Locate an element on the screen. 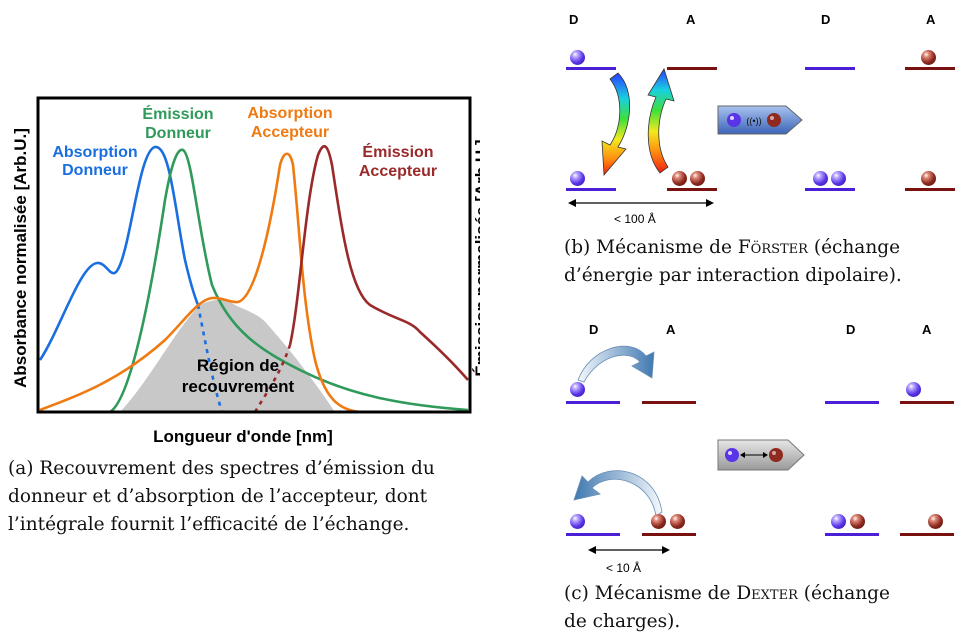 Image resolution: width=967 pixels, height=637 pixels. forster-distance-label: < 100 Å is located at coordinates (635, 219).